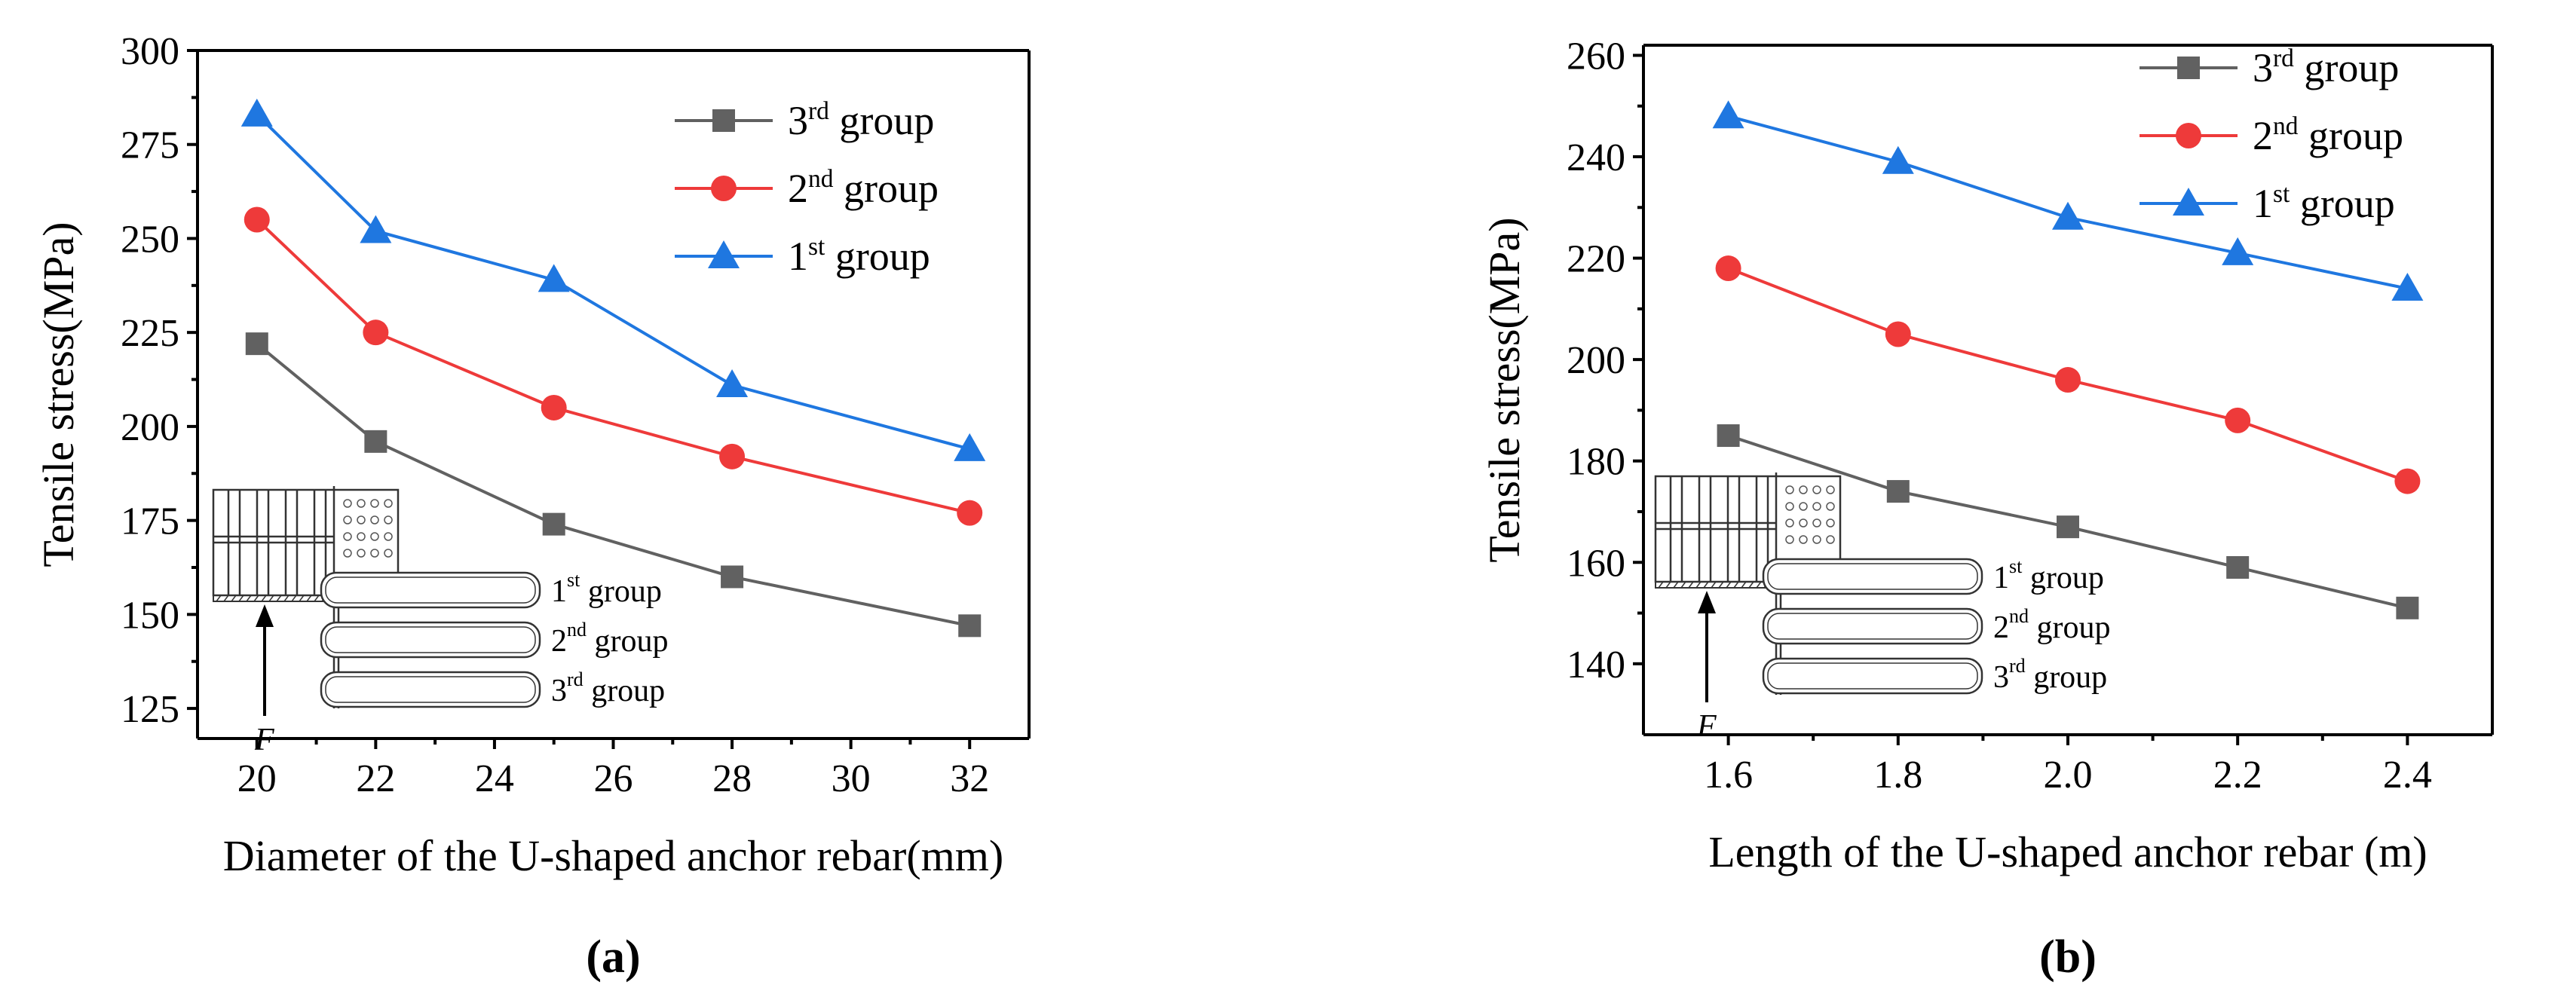 This screenshot has height=1000, width=2576. What do you see at coordinates (859, 256) in the screenshot?
I see `a-legend-label: 1st group` at bounding box center [859, 256].